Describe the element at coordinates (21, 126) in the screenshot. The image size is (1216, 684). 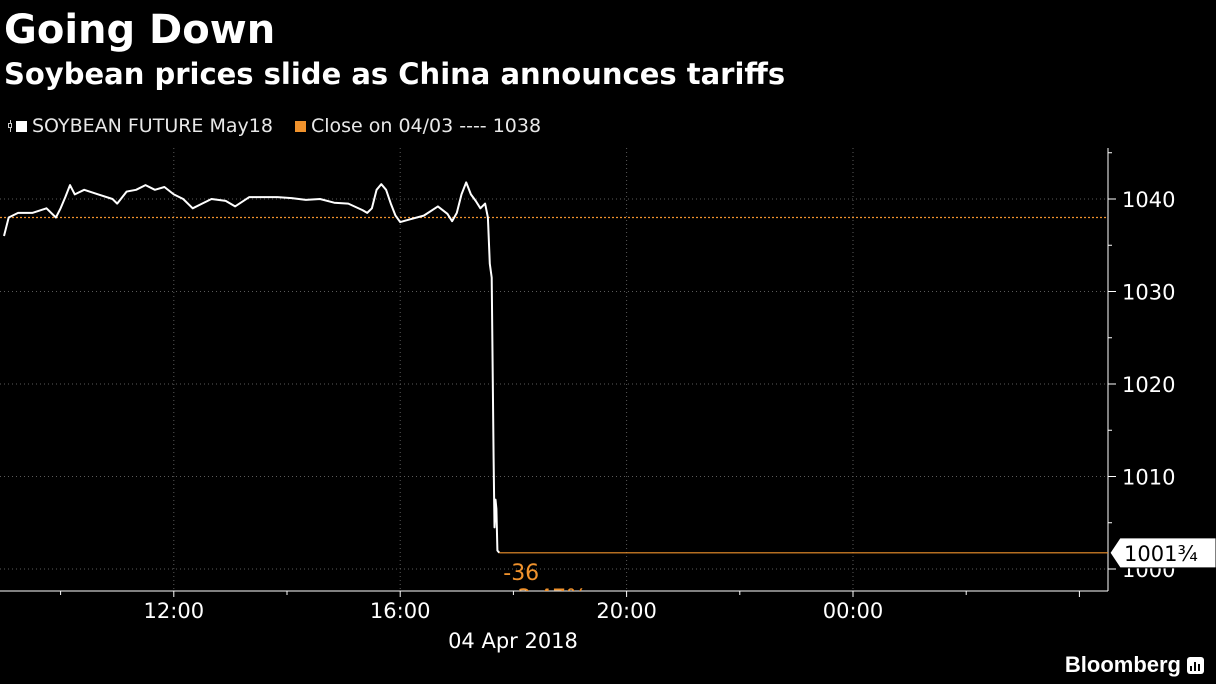
I see `legend-swatch-series` at that location.